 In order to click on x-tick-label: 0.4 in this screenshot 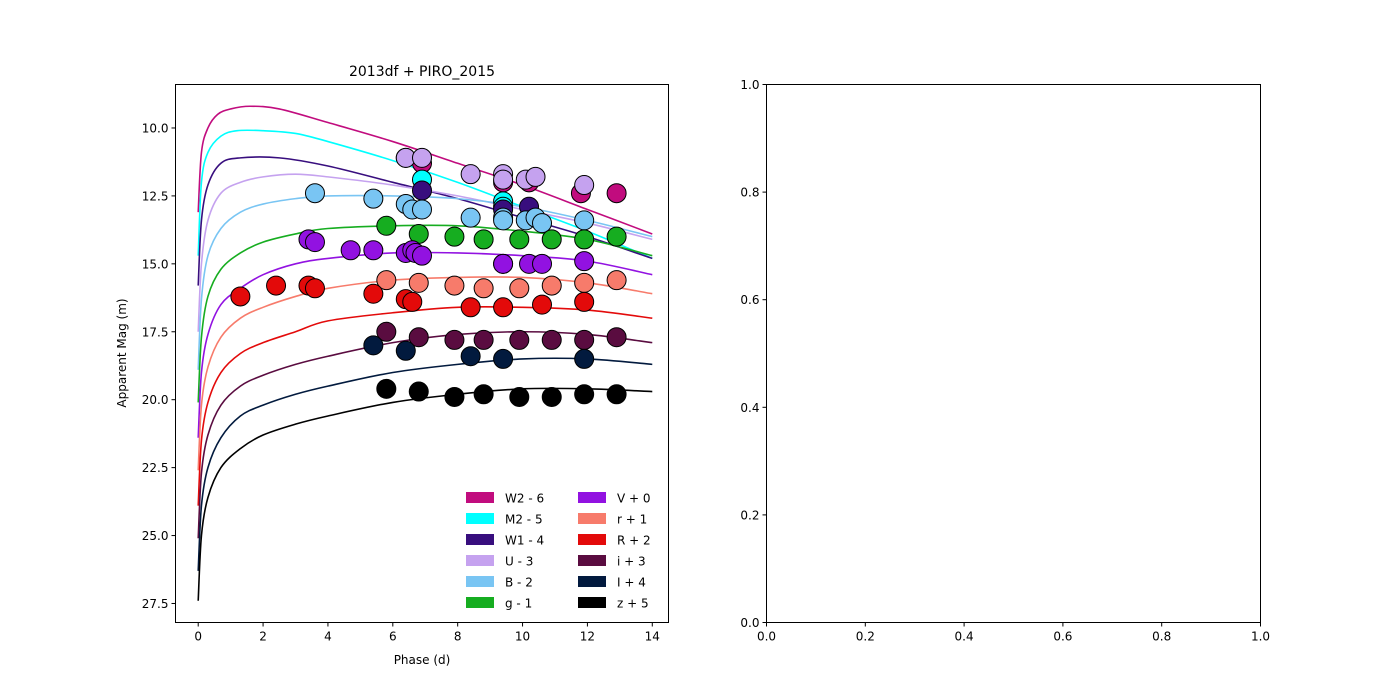, I will do `click(964, 637)`.